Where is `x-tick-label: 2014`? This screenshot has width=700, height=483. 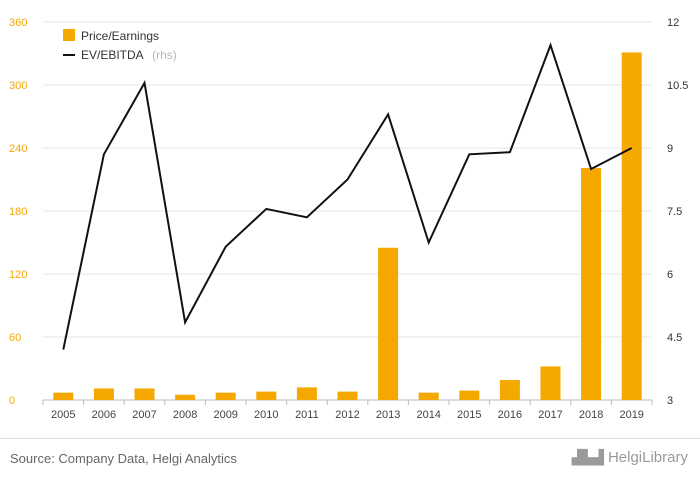 x-tick-label: 2014 is located at coordinates (428, 415).